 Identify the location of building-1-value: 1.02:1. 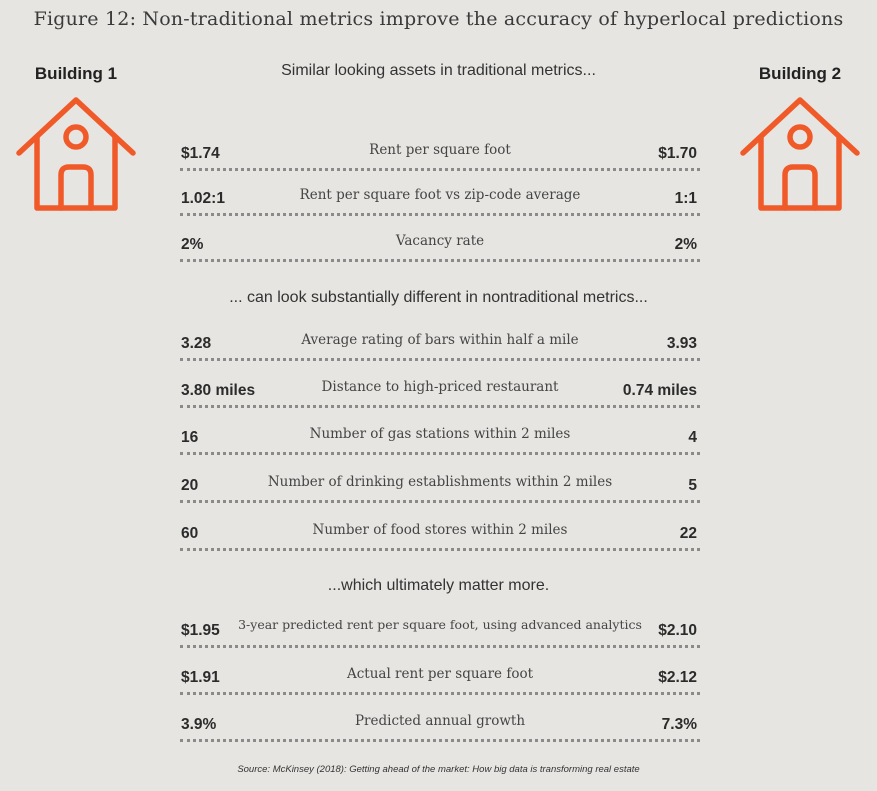
(203, 198).